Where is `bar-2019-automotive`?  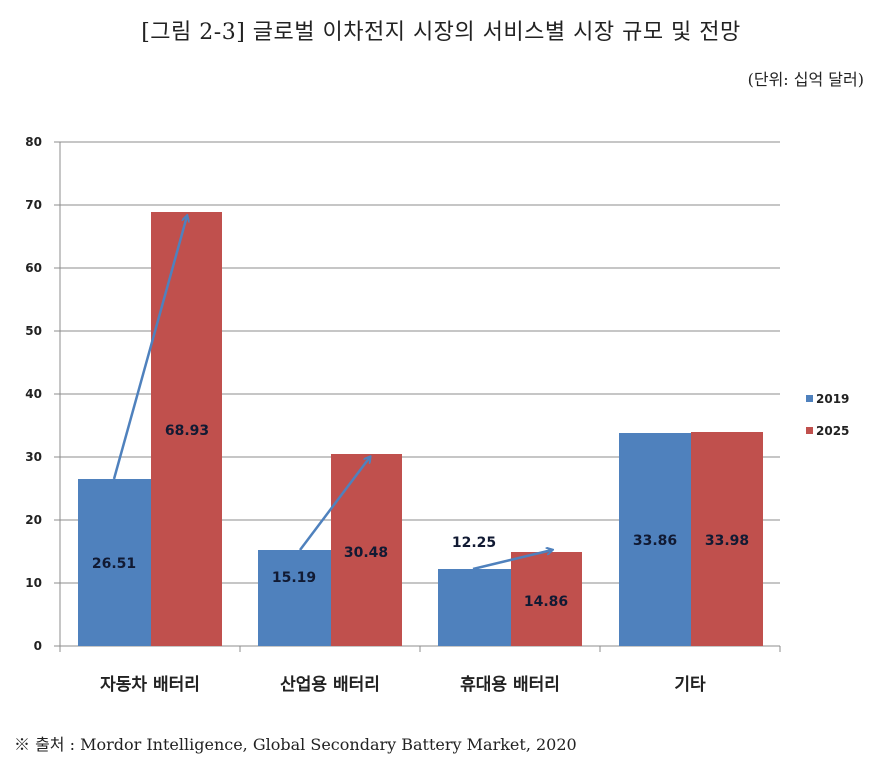
bar-2019-automotive is located at coordinates (114, 562).